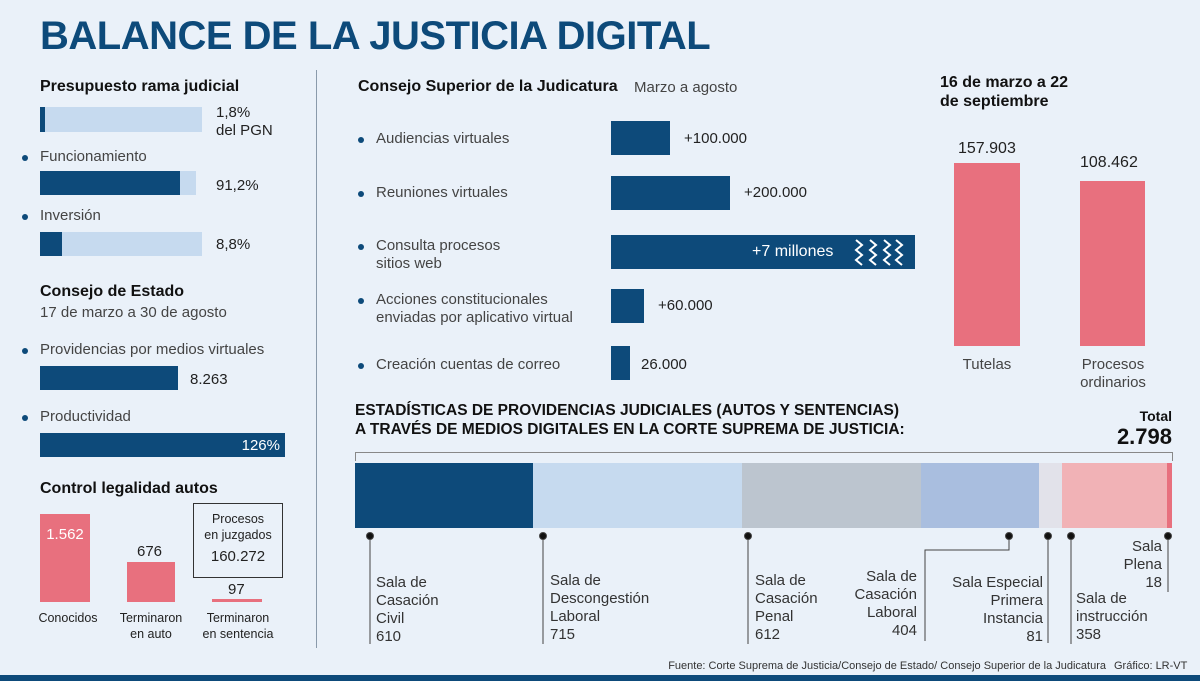 The image size is (1200, 681). Describe the element at coordinates (1109, 162) in the screenshot. I see `ordinarios-value: 108.462` at that location.